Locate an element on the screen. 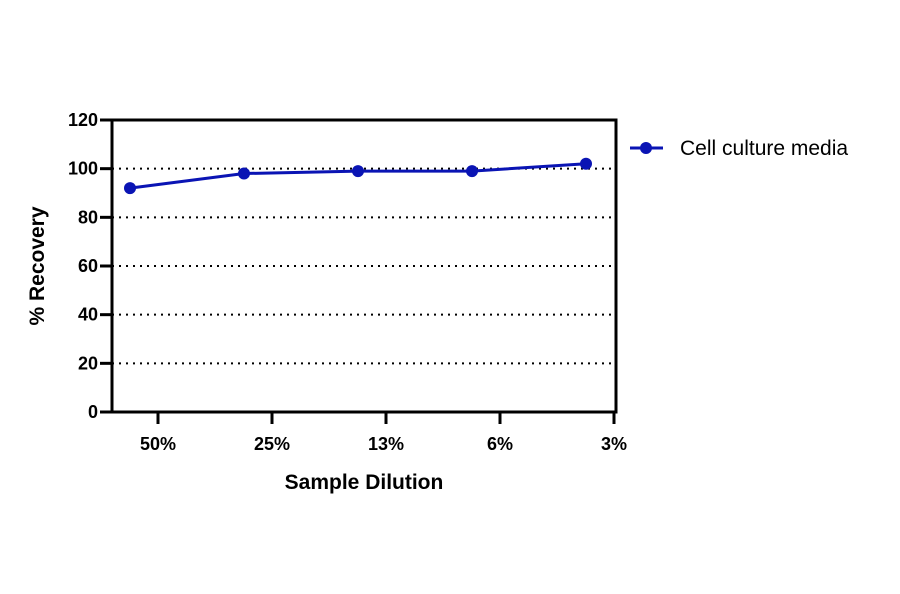  x-tick-label-4: 3% is located at coordinates (614, 444).